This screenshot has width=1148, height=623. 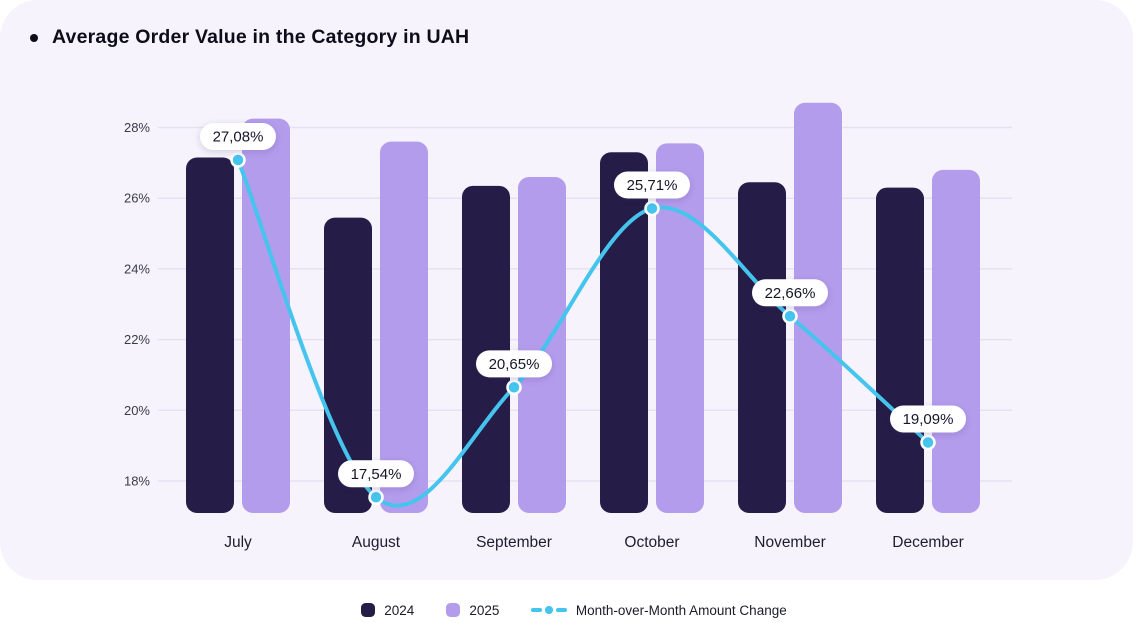 I want to click on pill-value-label: 22,66%, so click(x=790, y=293).